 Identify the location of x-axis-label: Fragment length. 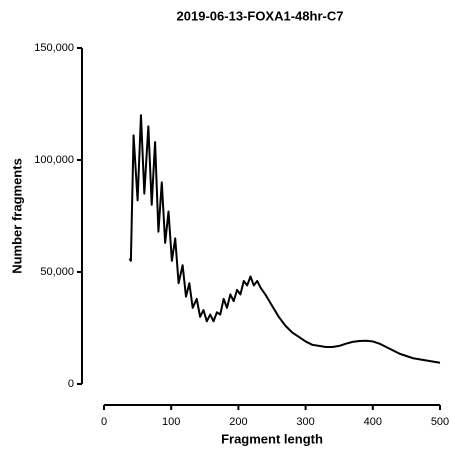
(272, 438).